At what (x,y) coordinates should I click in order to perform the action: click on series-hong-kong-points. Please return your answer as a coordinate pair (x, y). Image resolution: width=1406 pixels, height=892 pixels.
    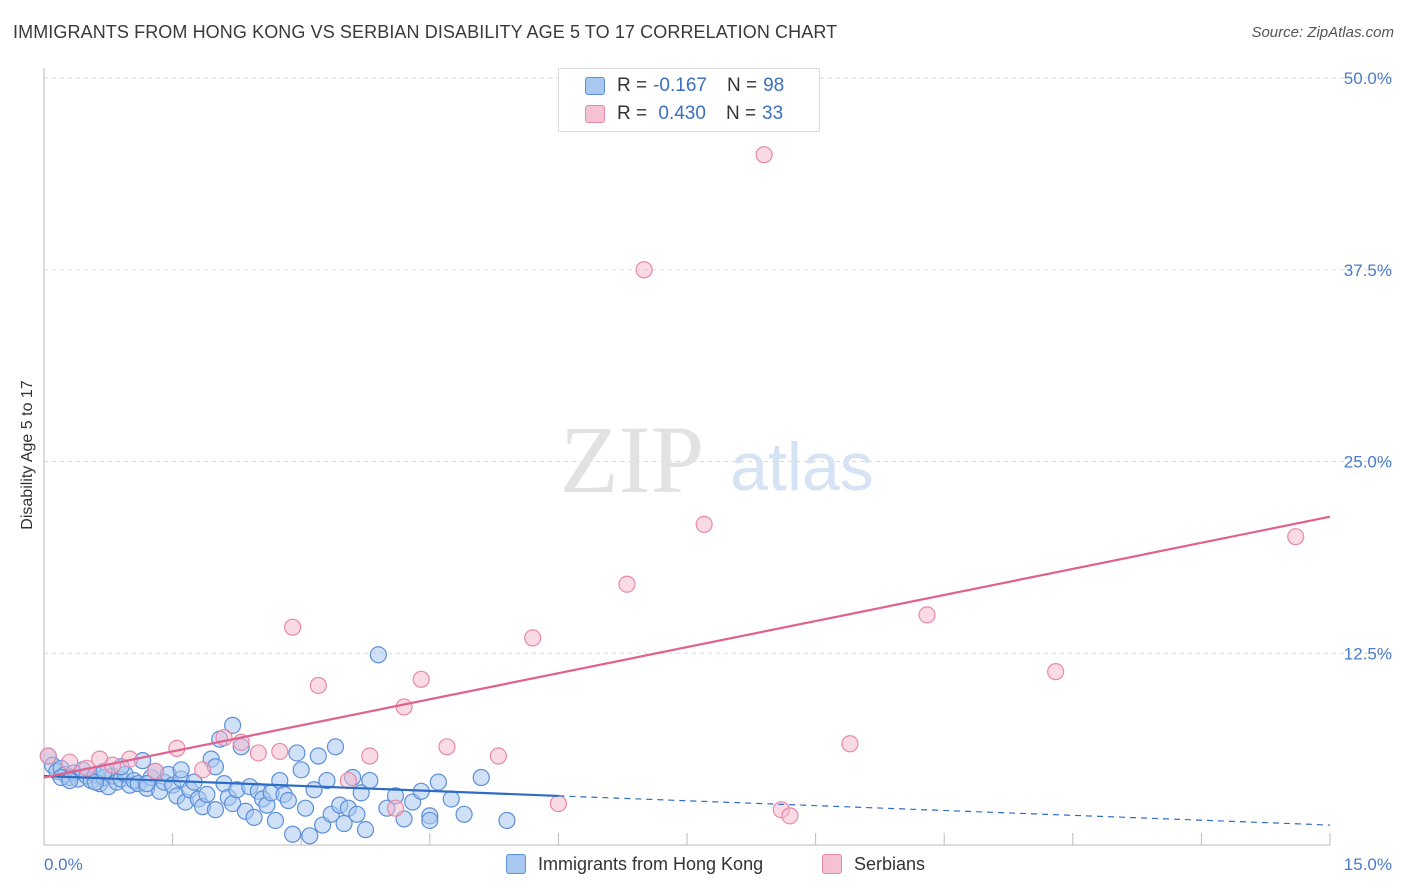
    Looking at the image, I should click on (277, 745).